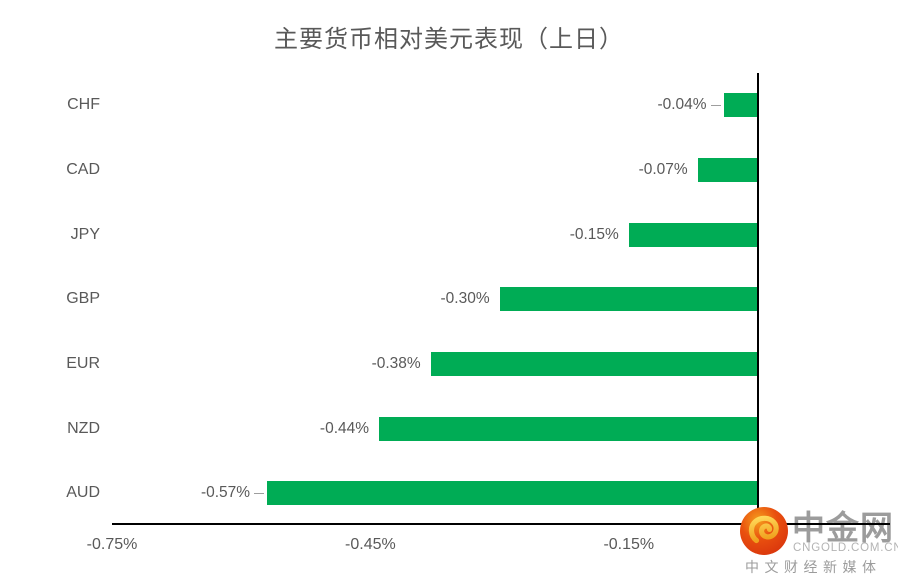 The image size is (898, 579). Describe the element at coordinates (501, 524) in the screenshot. I see `value-axis-line` at that location.